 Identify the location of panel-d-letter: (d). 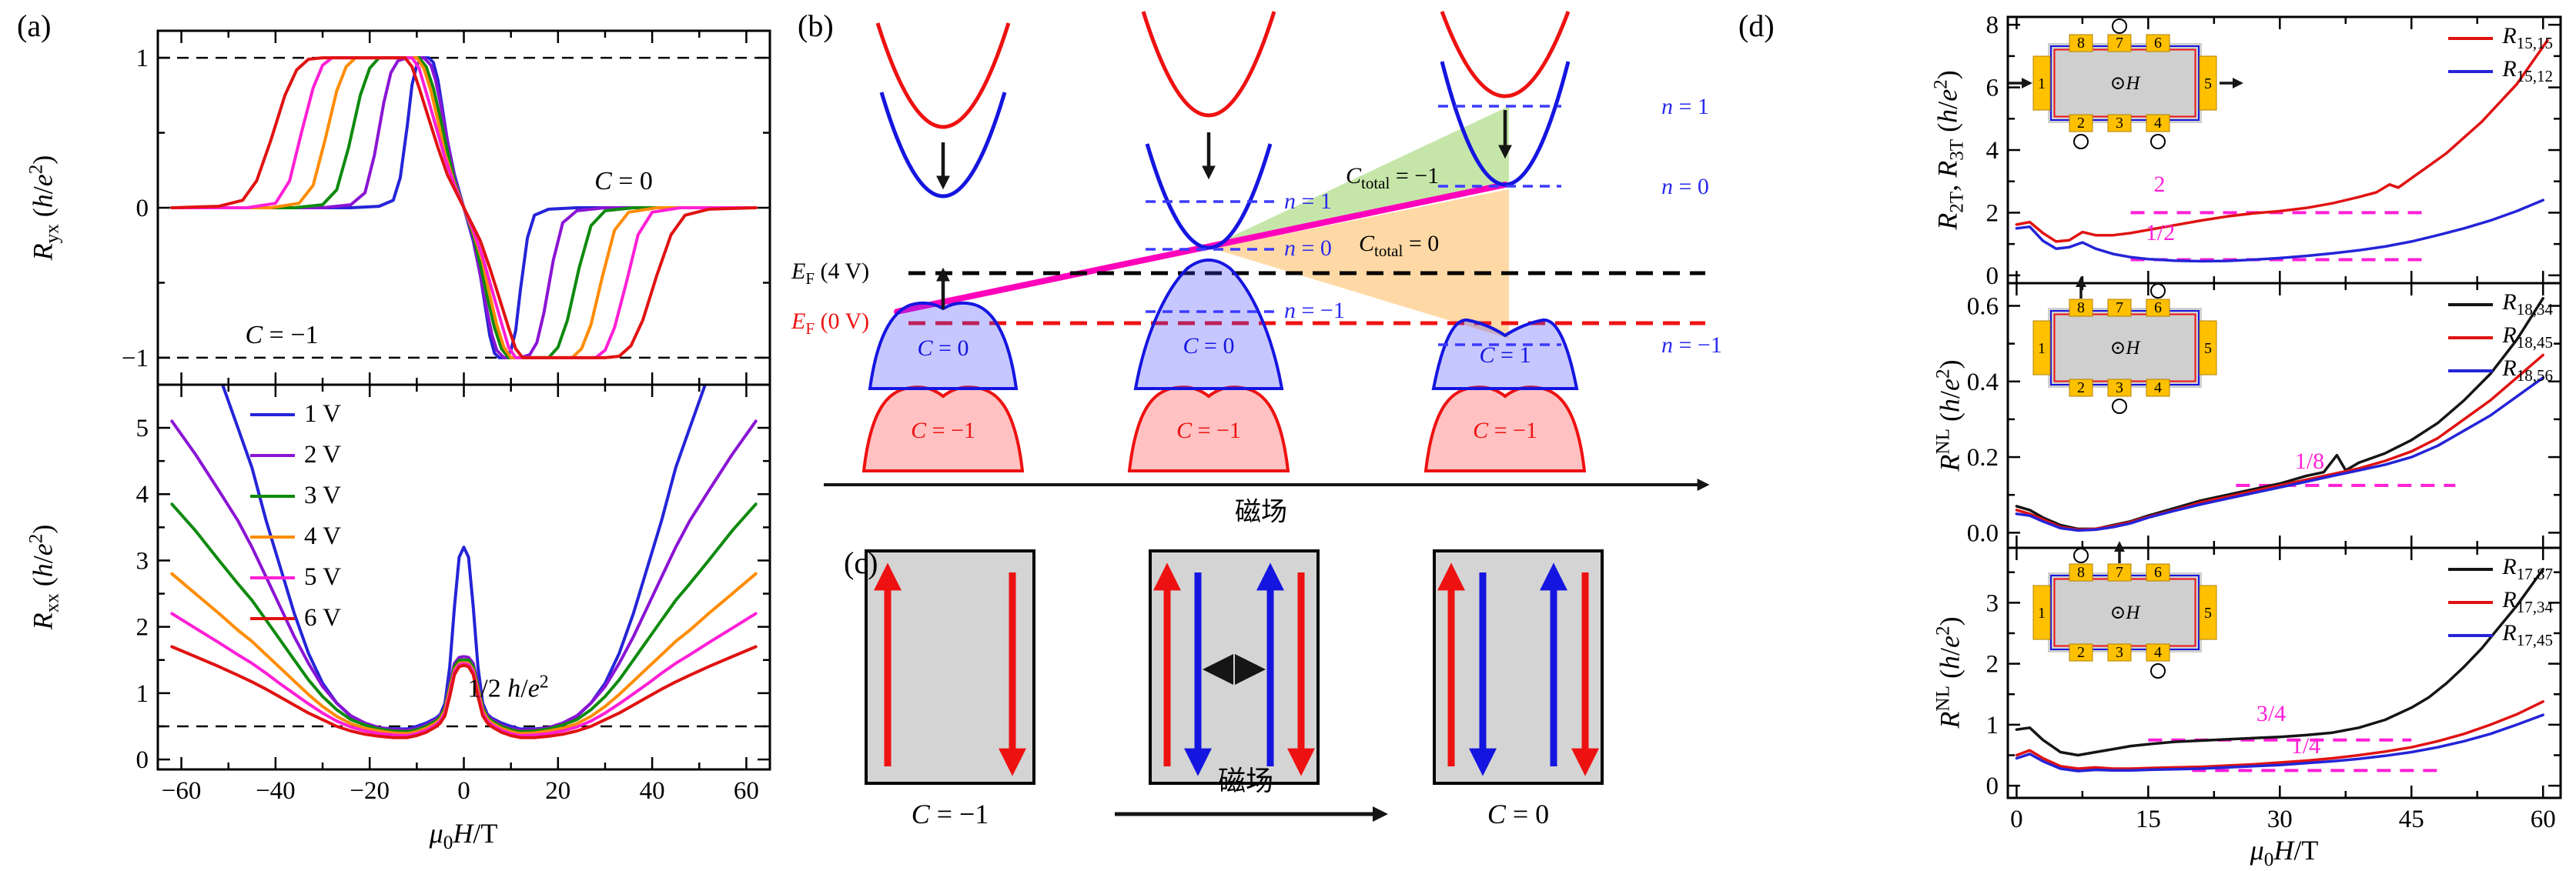
(1757, 25).